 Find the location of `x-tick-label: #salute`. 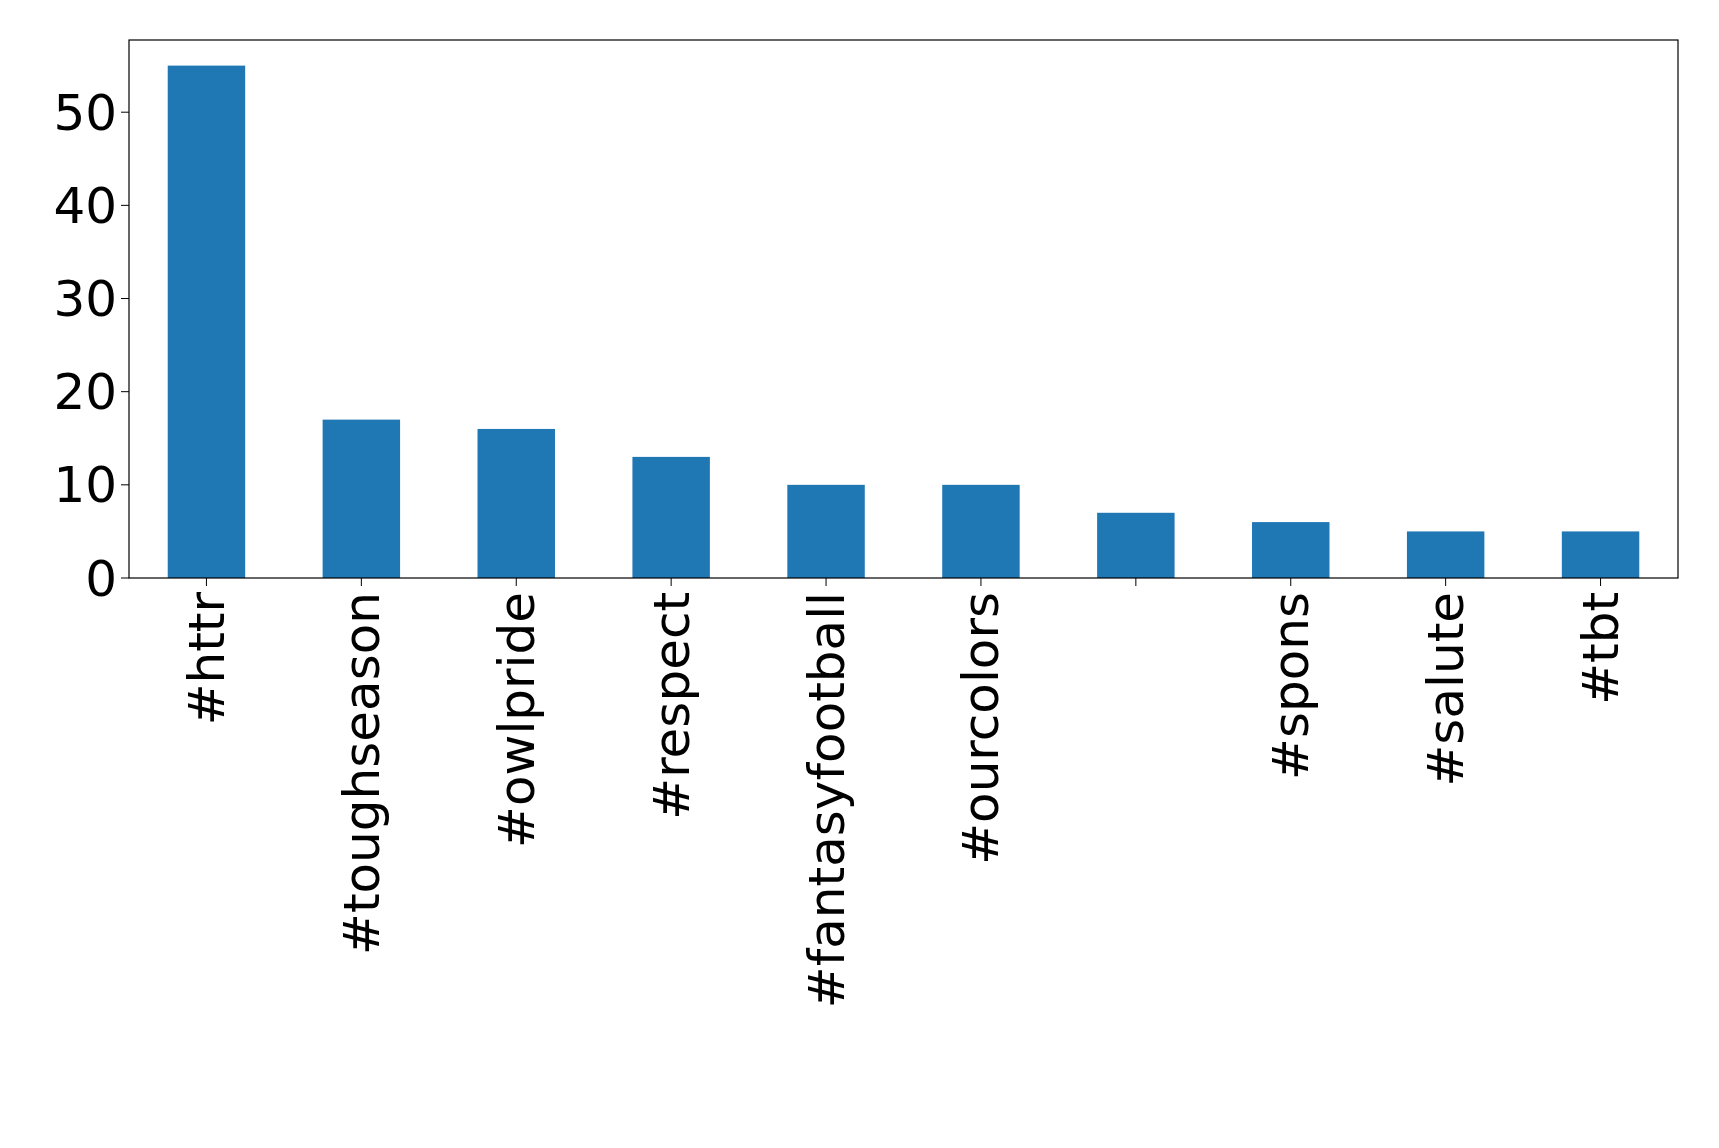

x-tick-label: #salute is located at coordinates (1446, 689).